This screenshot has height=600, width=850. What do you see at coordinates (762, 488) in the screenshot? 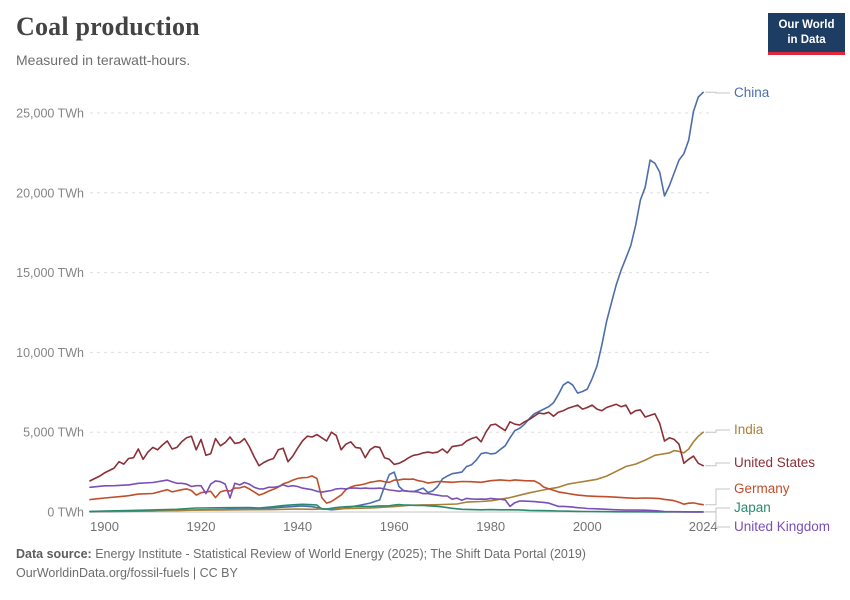
I see `legend-label-germany: Germany` at bounding box center [762, 488].